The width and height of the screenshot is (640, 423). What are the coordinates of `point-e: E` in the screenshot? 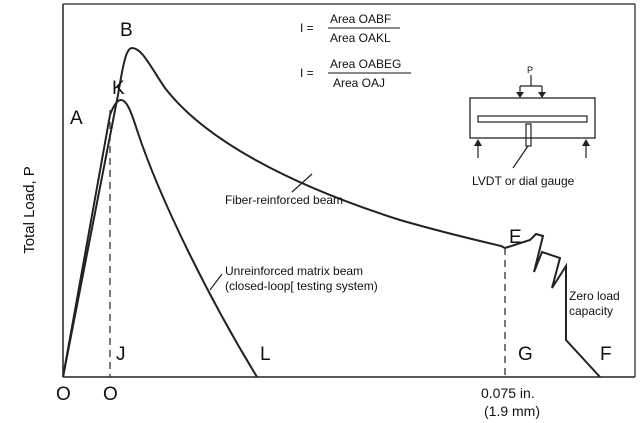 It's located at (515, 237).